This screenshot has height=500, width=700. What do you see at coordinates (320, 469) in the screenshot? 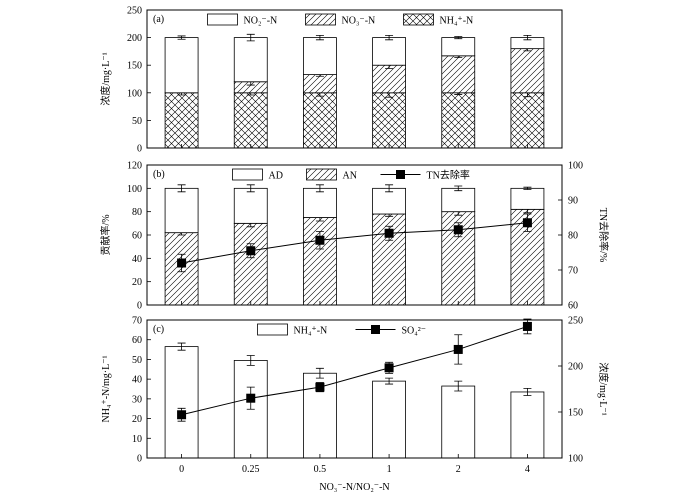
I see `x-tick-label: 0.5` at bounding box center [320, 469].